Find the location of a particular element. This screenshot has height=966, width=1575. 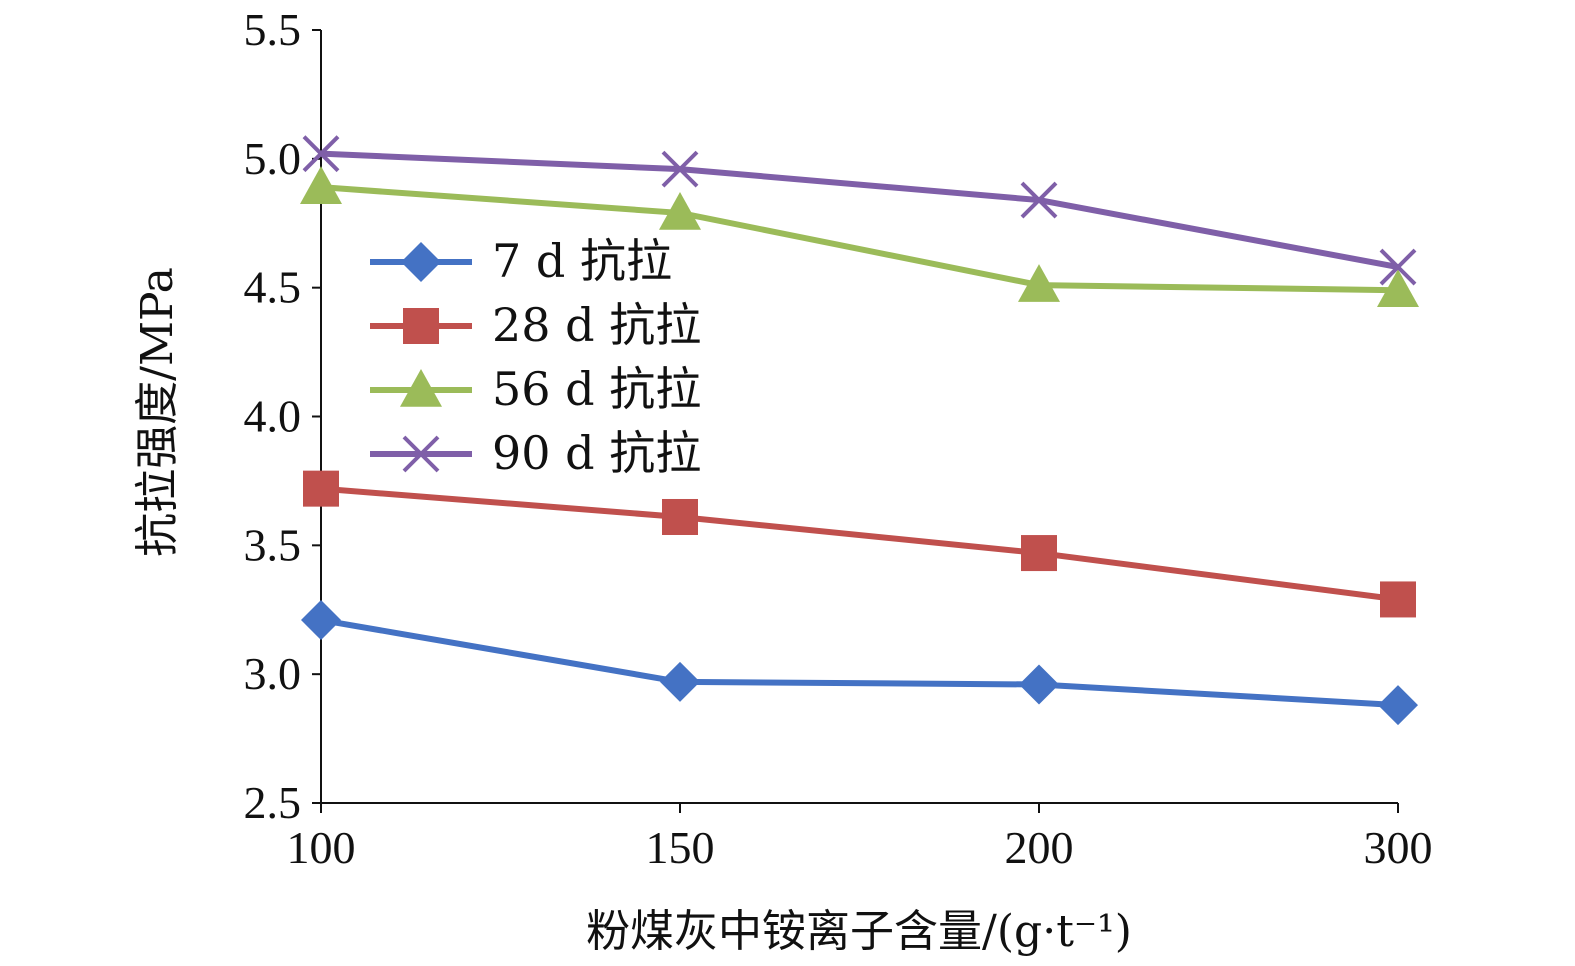

y-ticks: 2.5 3.0 3.5 4.0 4.5 5.0 5.5 is located at coordinates (282, 416).